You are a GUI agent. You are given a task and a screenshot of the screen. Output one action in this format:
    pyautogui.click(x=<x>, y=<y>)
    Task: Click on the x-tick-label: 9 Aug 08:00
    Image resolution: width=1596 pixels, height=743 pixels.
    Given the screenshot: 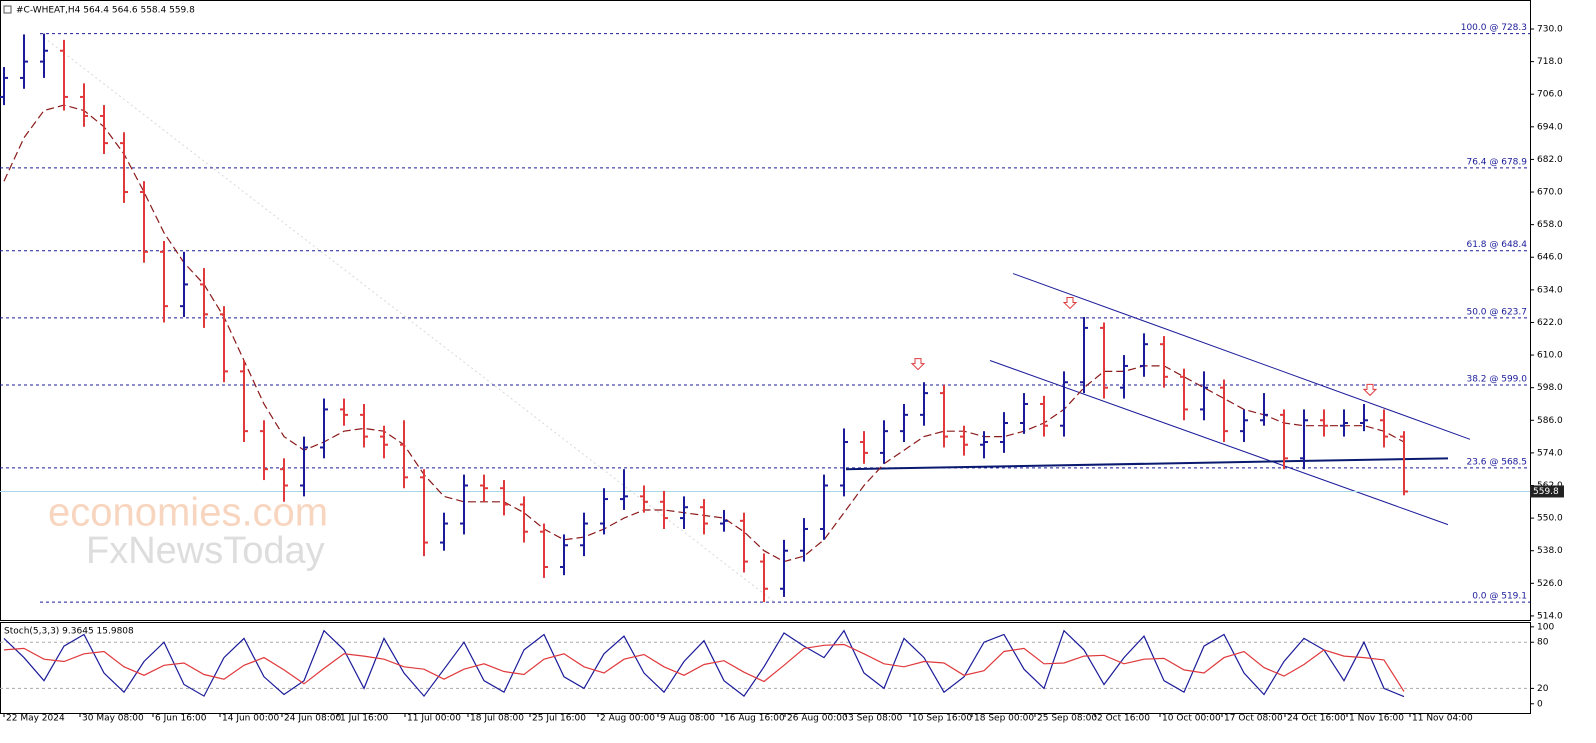 What is the action you would take?
    pyautogui.click(x=687, y=719)
    